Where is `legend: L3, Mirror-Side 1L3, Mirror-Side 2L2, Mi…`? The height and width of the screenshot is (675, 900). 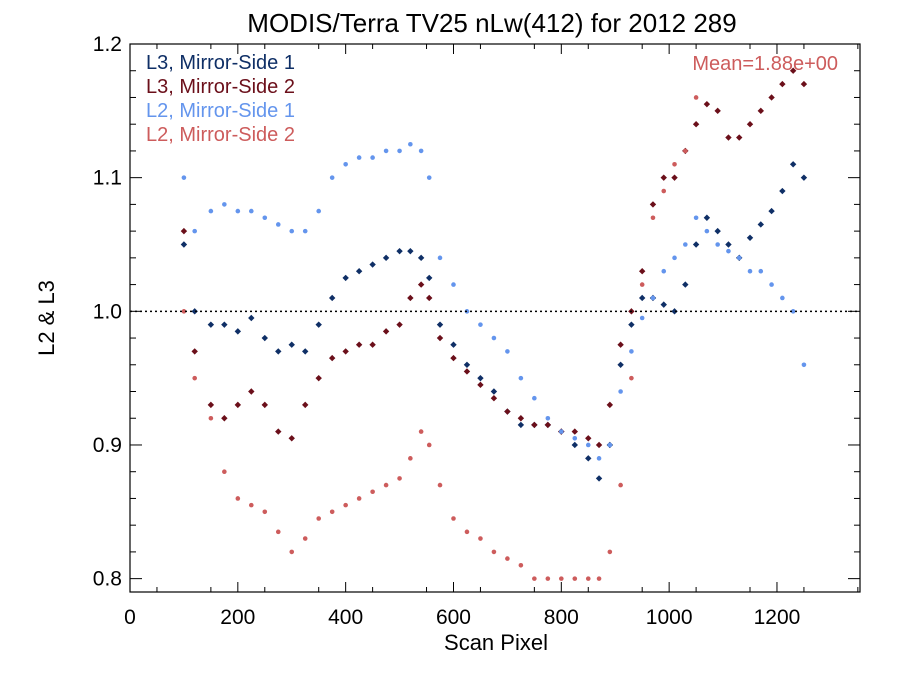 legend: L3, Mirror-Side 1L3, Mirror-Side 2L2, Mi… is located at coordinates (220, 99).